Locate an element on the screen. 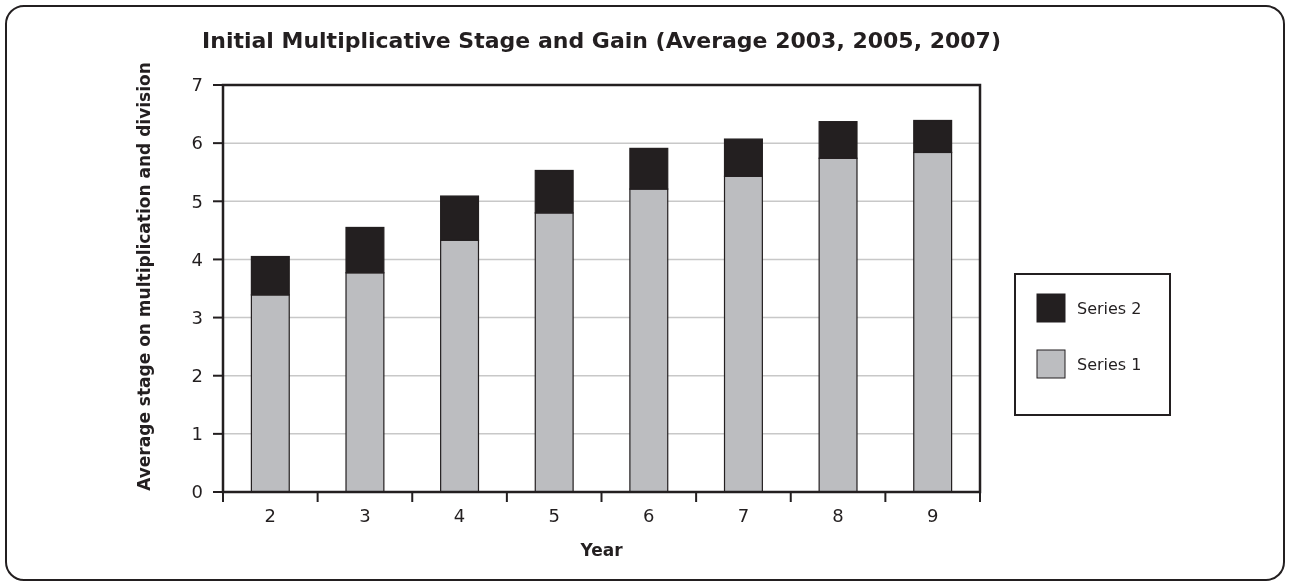 This screenshot has height=586, width=1290. y-tick-label: 0 is located at coordinates (197, 492).